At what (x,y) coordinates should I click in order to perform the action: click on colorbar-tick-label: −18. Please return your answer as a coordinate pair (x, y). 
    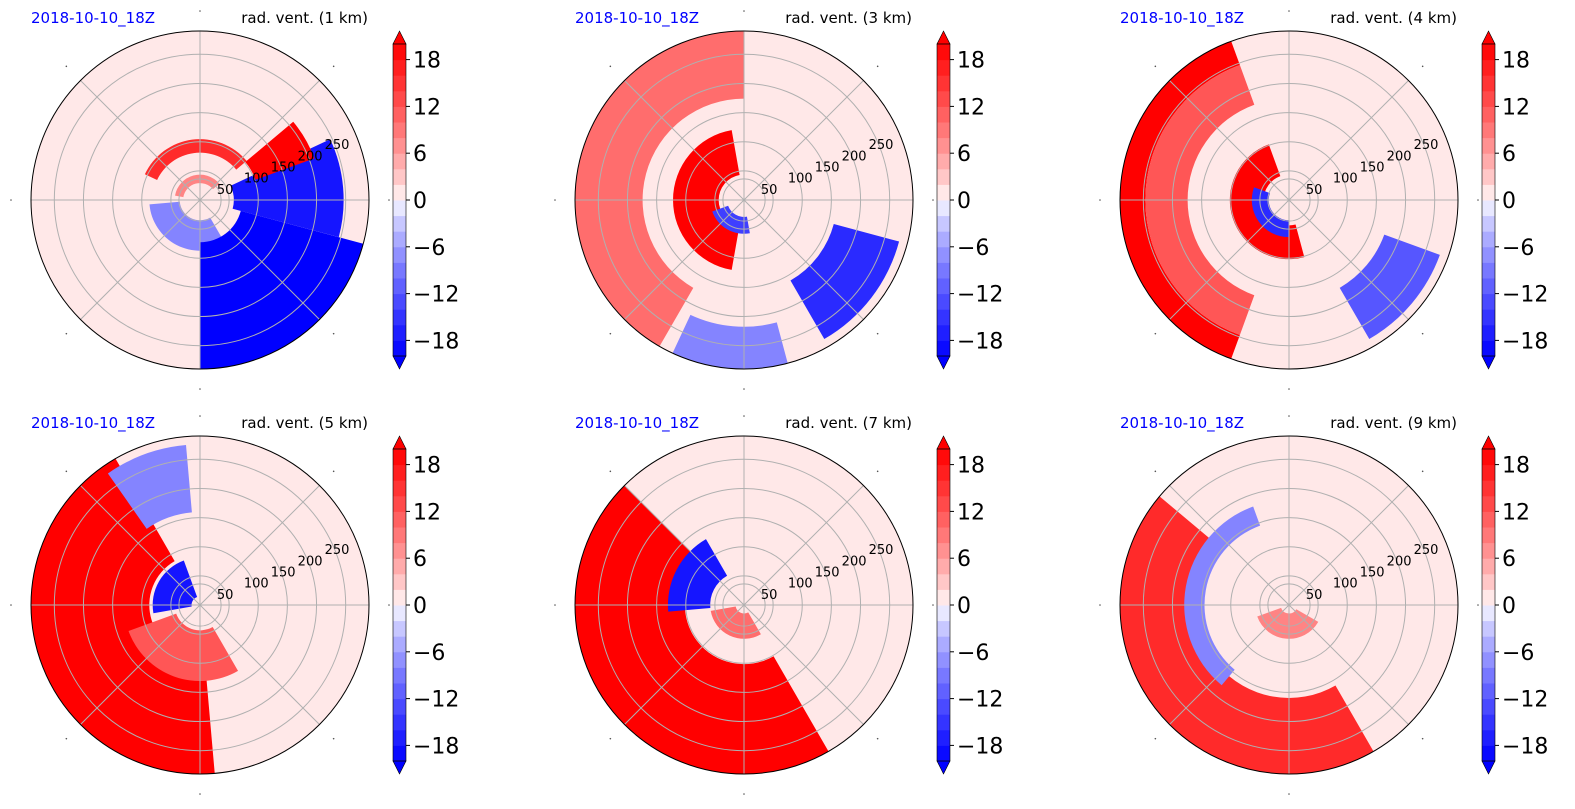
    Looking at the image, I should click on (980, 746).